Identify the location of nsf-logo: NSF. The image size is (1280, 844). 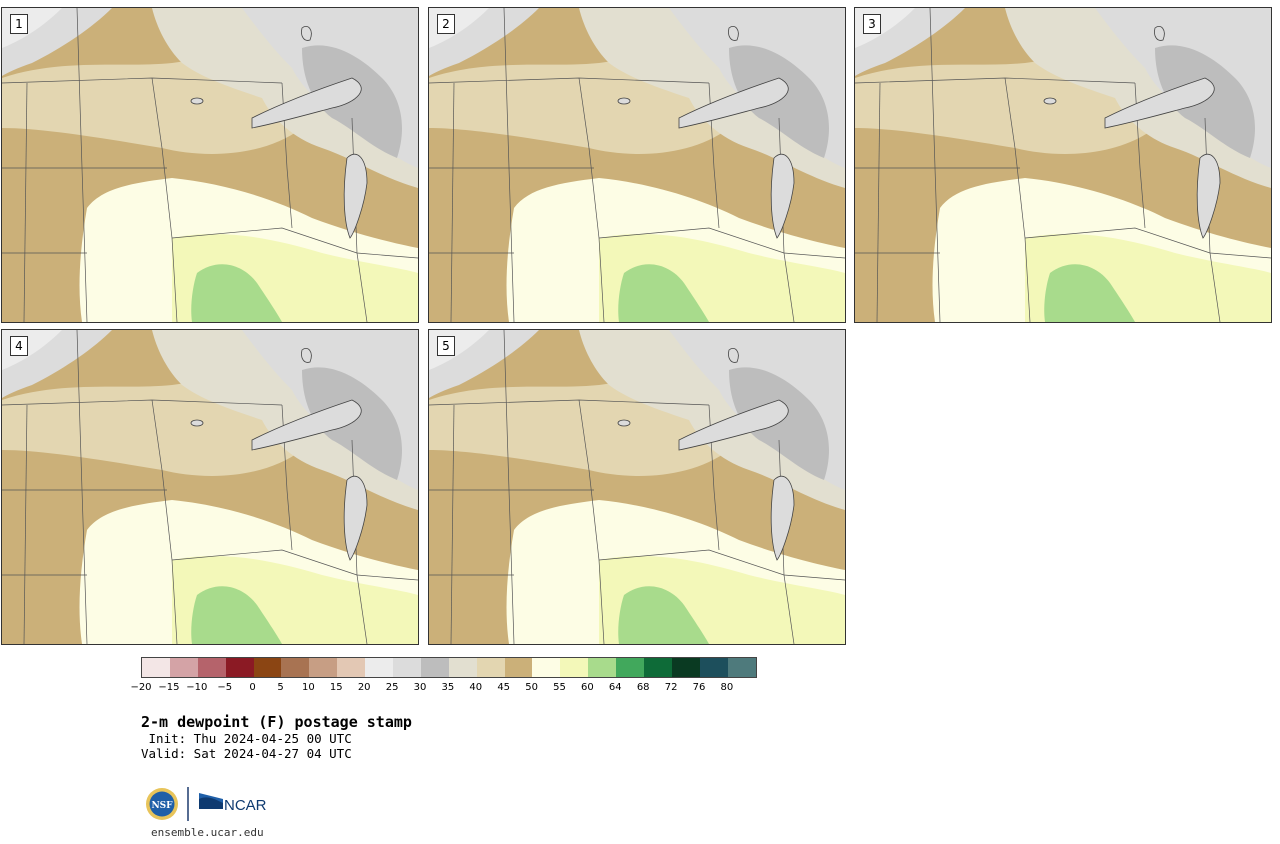
(162, 804).